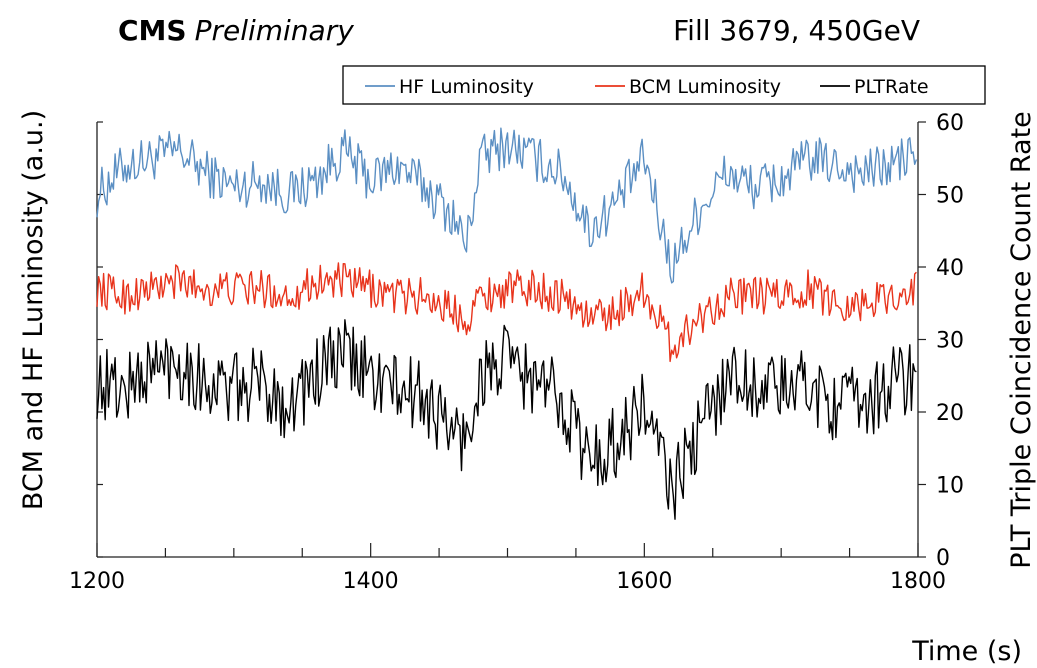 The width and height of the screenshot is (1037, 668). Describe the element at coordinates (371, 581) in the screenshot. I see `x-tick-label: 1400` at that location.